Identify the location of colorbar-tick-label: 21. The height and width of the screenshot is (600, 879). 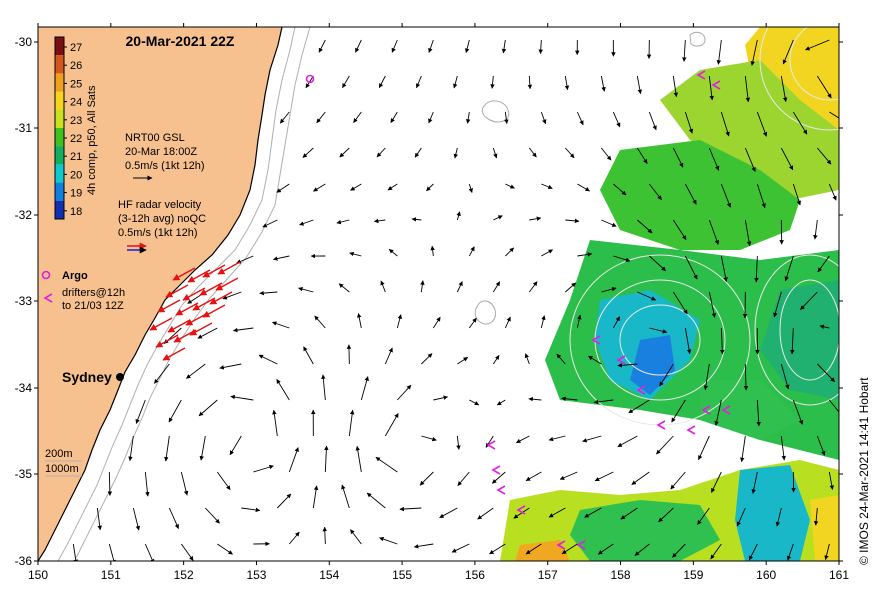
(76, 157).